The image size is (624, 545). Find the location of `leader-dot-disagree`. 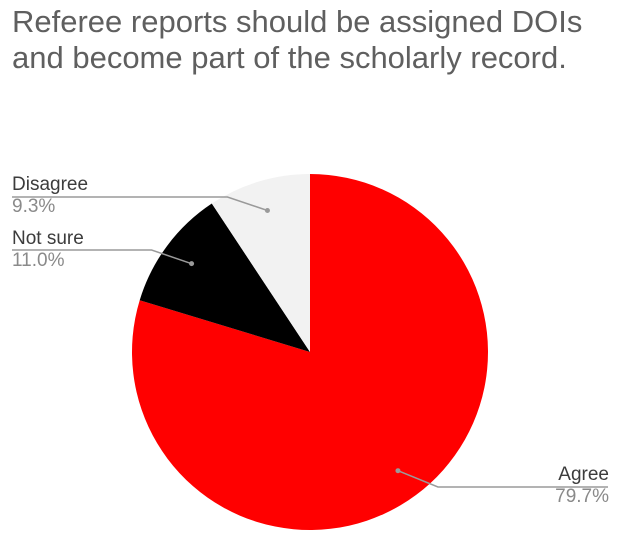

leader-dot-disagree is located at coordinates (267, 211).